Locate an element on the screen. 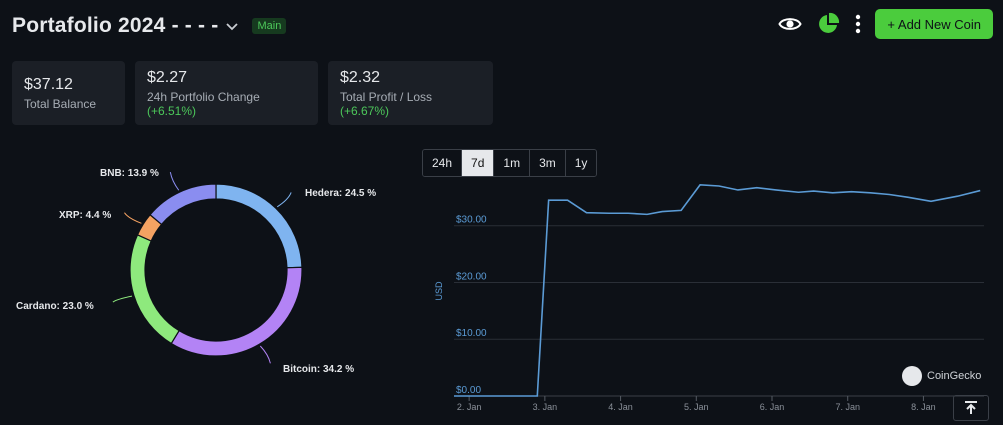 Image resolution: width=1003 pixels, height=425 pixels. donut-connector-xrp is located at coordinates (133, 218).